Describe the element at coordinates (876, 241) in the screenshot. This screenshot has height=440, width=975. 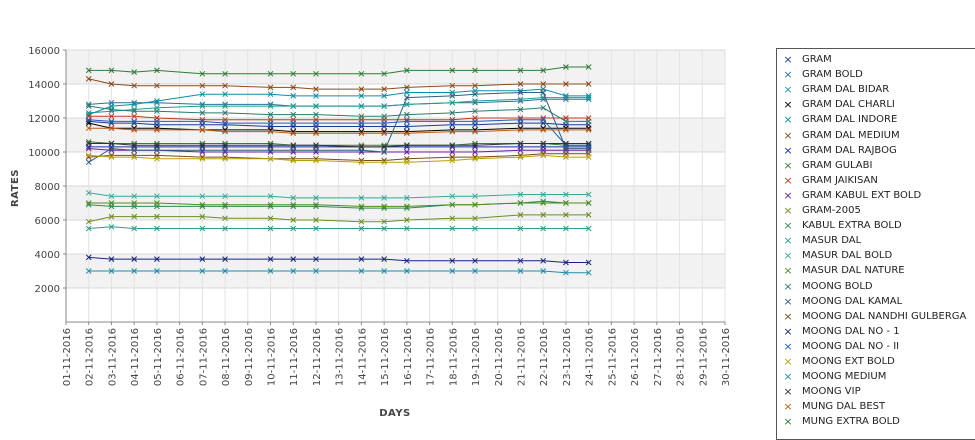
I see `legend-item: × MASUR DAL` at that location.